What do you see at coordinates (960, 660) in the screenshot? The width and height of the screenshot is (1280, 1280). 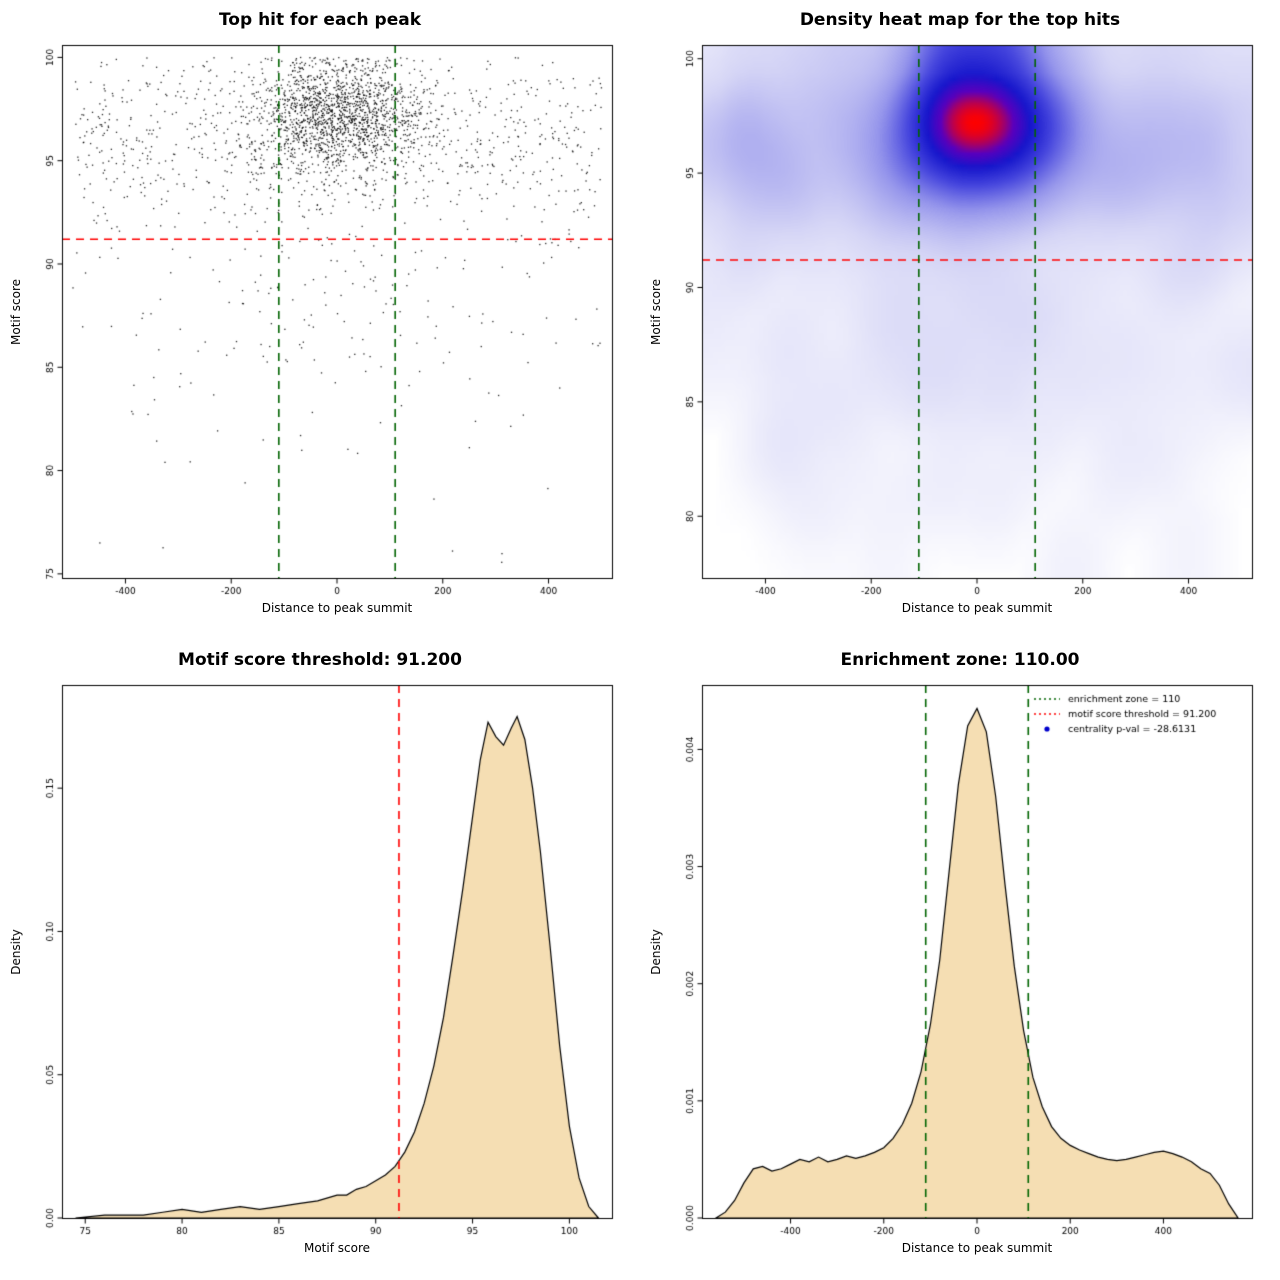 I see `panel-title: Enrichment zone: 110.00` at bounding box center [960, 660].